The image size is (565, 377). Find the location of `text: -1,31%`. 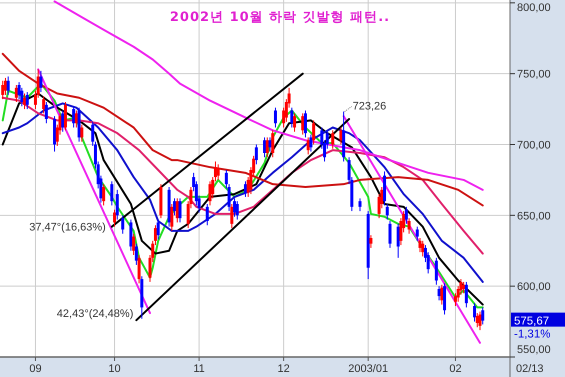

text: -1,31% is located at coordinates (532, 334).